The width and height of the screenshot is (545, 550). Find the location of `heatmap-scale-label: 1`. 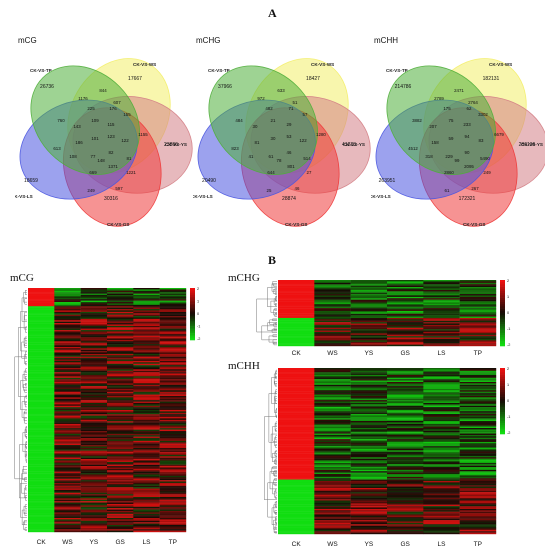

heatmap-scale-label: 1 is located at coordinates (198, 302).